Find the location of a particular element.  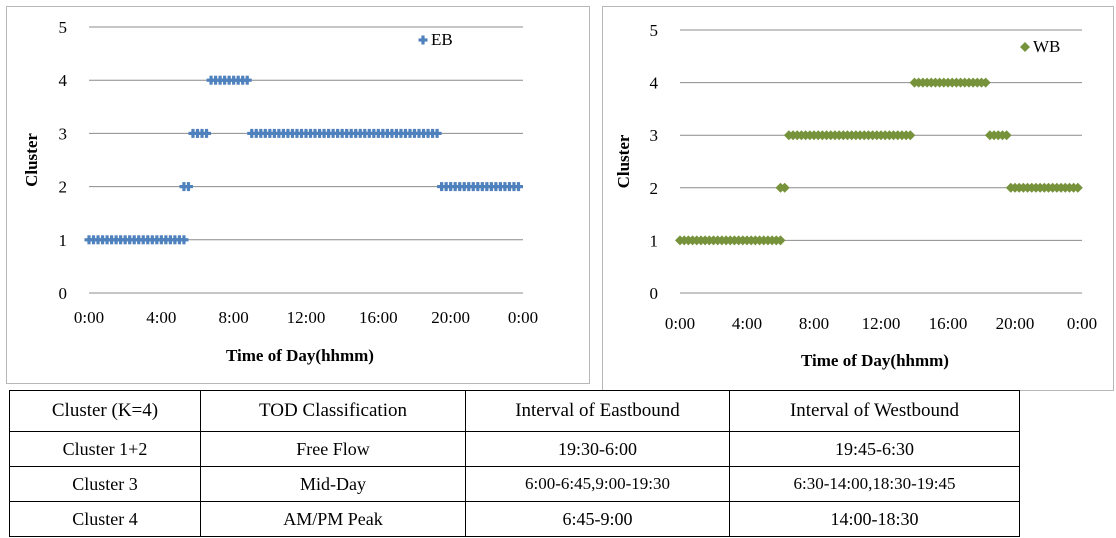

legend-label: WB is located at coordinates (1046, 46).